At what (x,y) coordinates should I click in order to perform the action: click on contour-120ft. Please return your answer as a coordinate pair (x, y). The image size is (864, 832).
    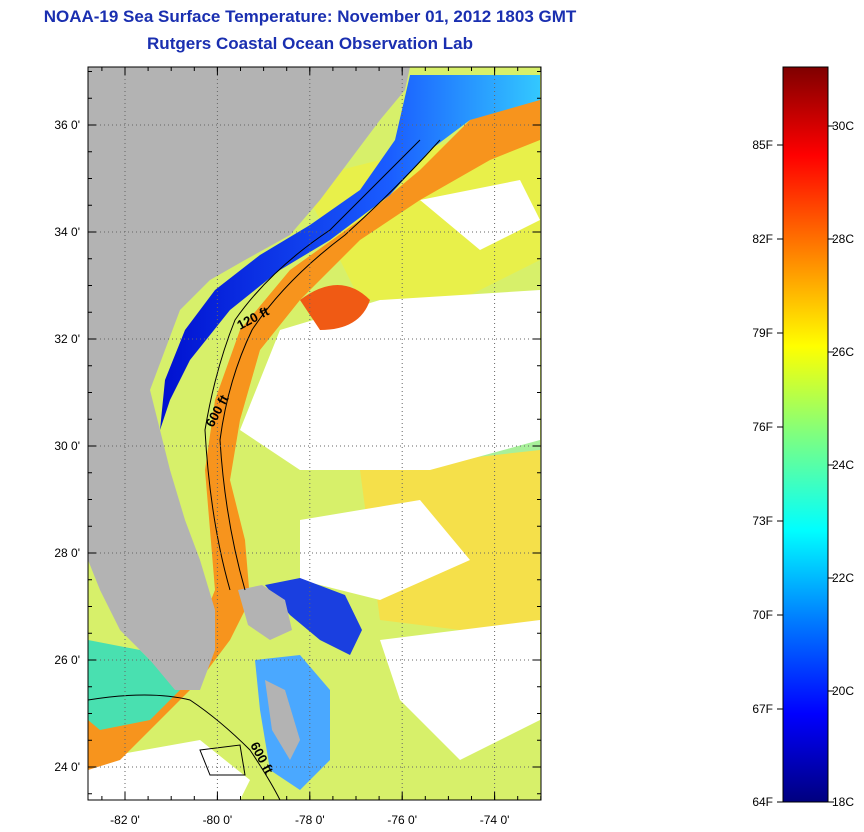
    Looking at the image, I should click on (312, 365).